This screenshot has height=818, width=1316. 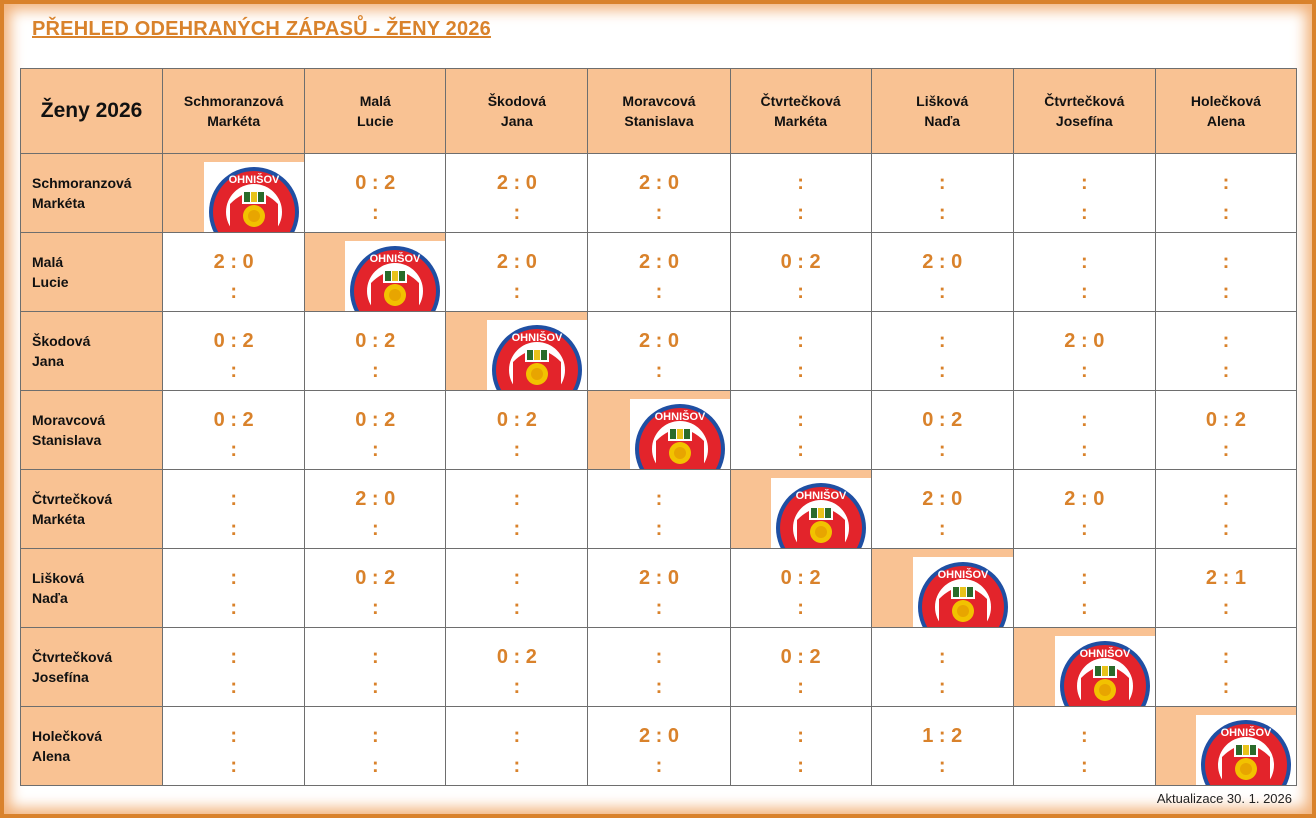 I want to click on column-header-last-name: Škodová, so click(x=517, y=101).